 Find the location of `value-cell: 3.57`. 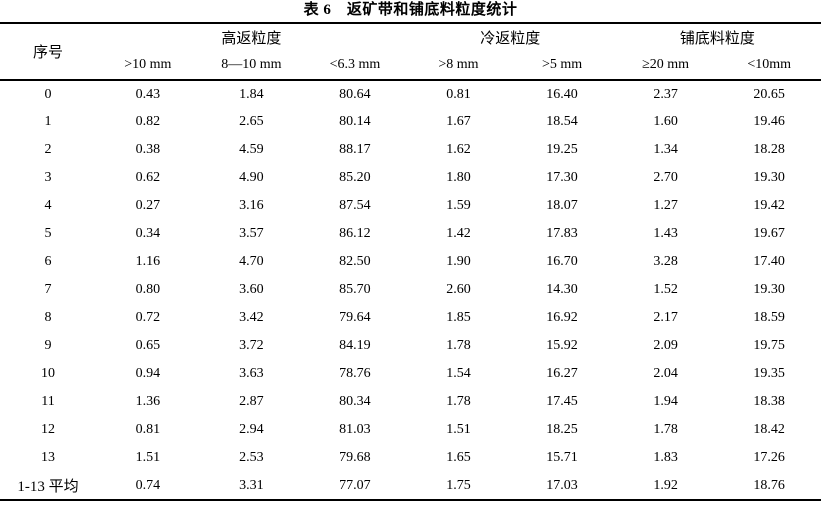

value-cell: 3.57 is located at coordinates (251, 233).